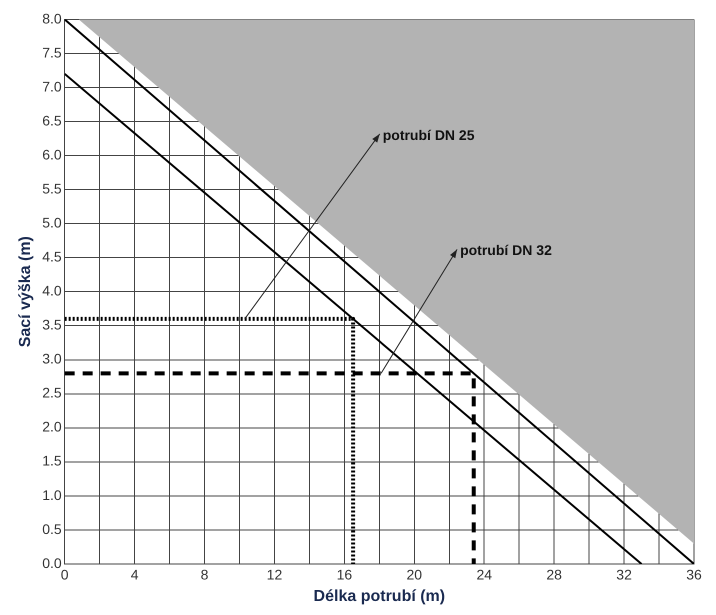 Image resolution: width=716 pixels, height=615 pixels. I want to click on y-tick-label: 8.0, so click(52, 18).